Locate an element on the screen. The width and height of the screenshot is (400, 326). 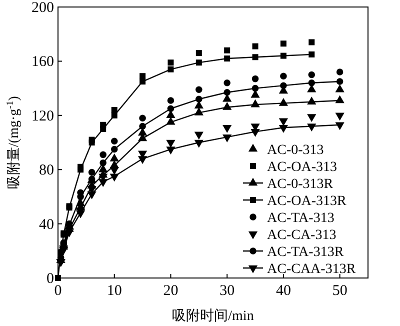
x-tick-label: 20 is located at coordinates (170, 291).